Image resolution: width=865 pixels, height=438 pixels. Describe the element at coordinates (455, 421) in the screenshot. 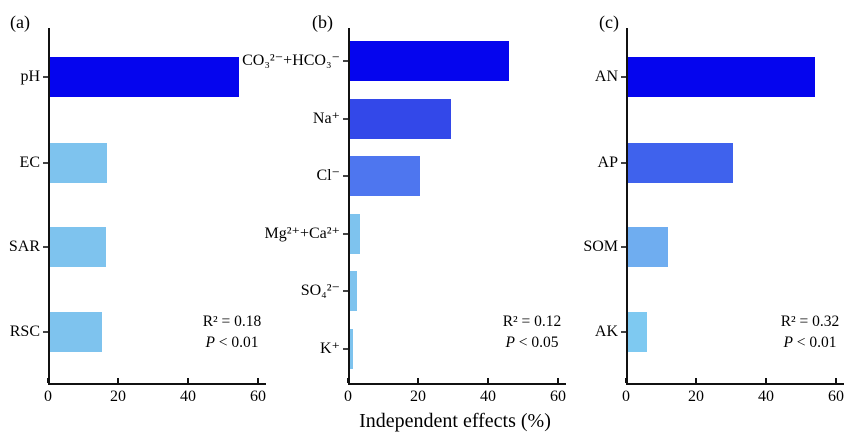

I see `x-axis-title: Independent effects (%)` at that location.